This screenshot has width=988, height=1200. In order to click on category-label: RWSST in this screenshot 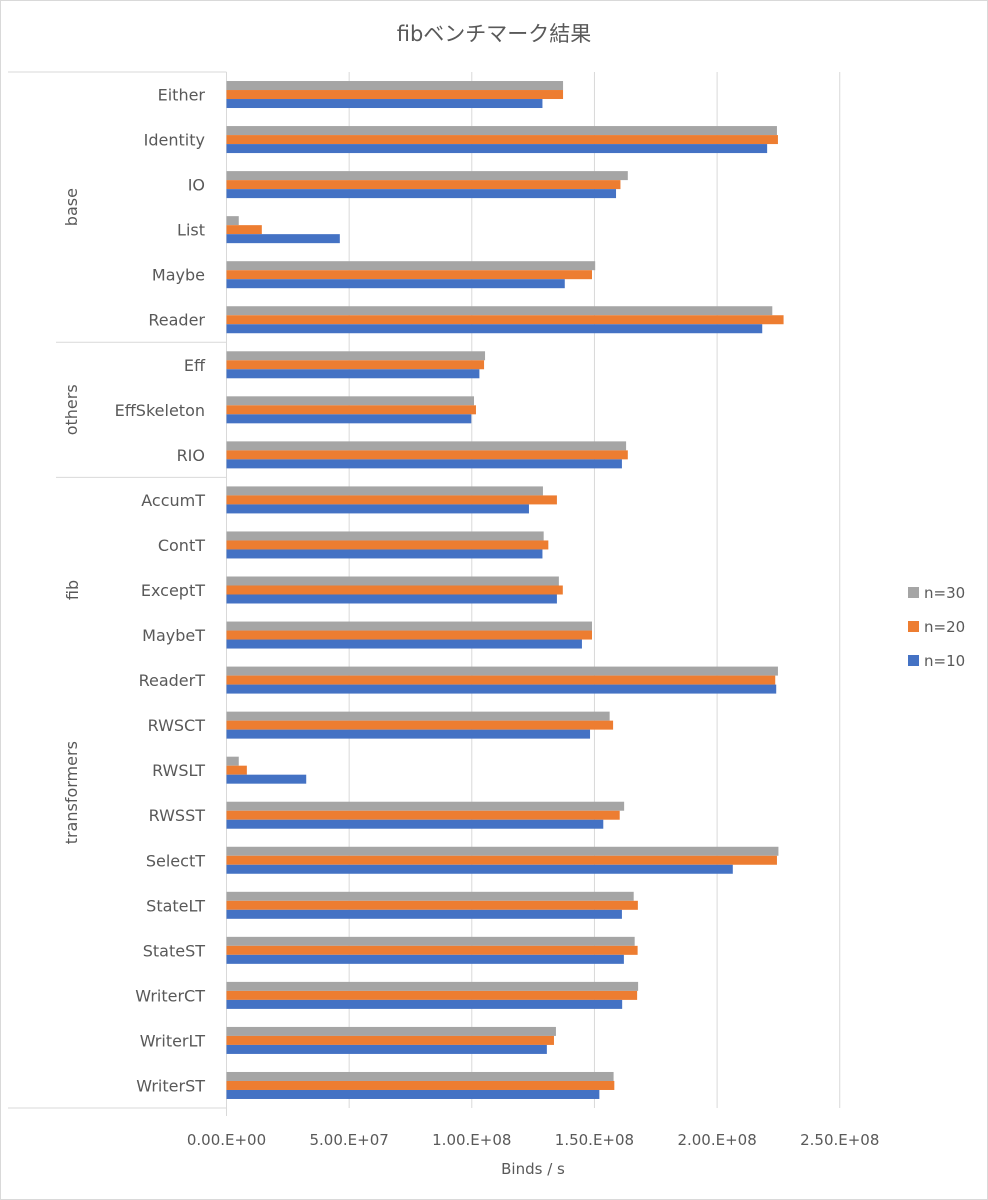, I will do `click(177, 815)`.